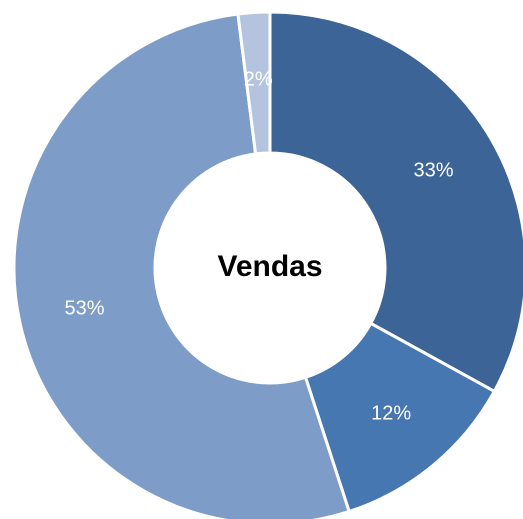 This screenshot has width=523, height=519. What do you see at coordinates (85, 309) in the screenshot?
I see `value-label: 53%` at bounding box center [85, 309].